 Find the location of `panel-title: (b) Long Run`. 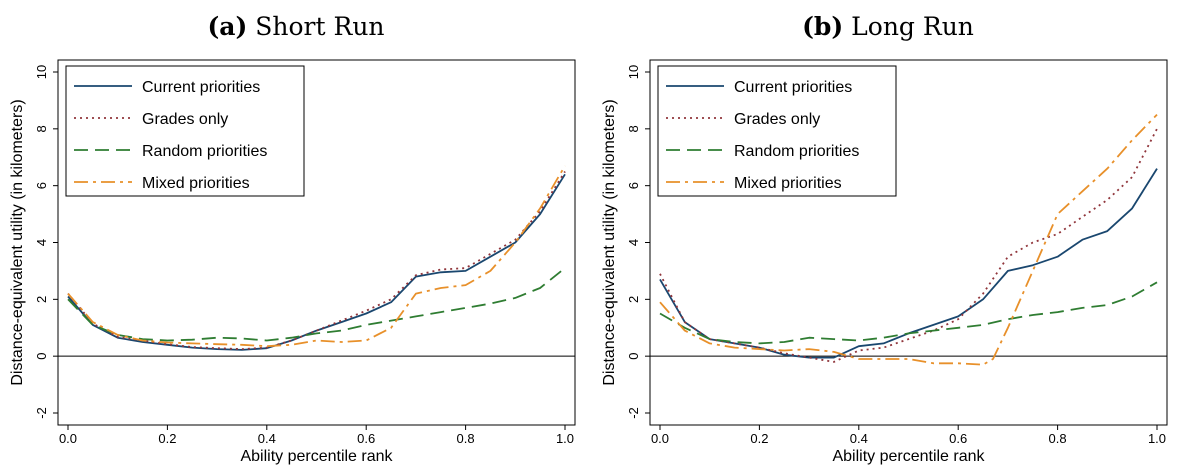

panel-title: (b) Long Run is located at coordinates (888, 26).